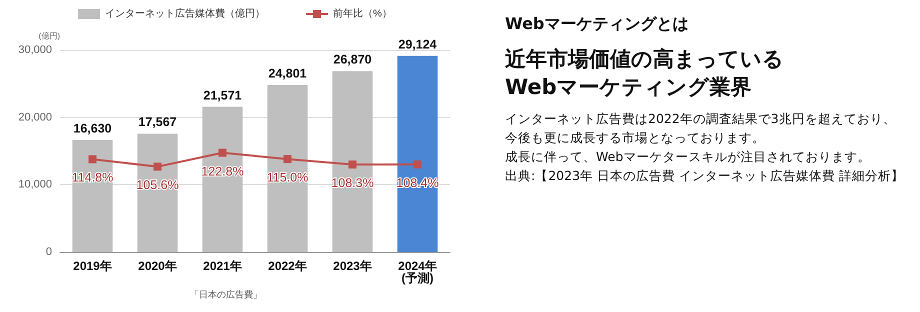 The width and height of the screenshot is (920, 312). I want to click on y-axis-title: (億円), so click(49, 36).